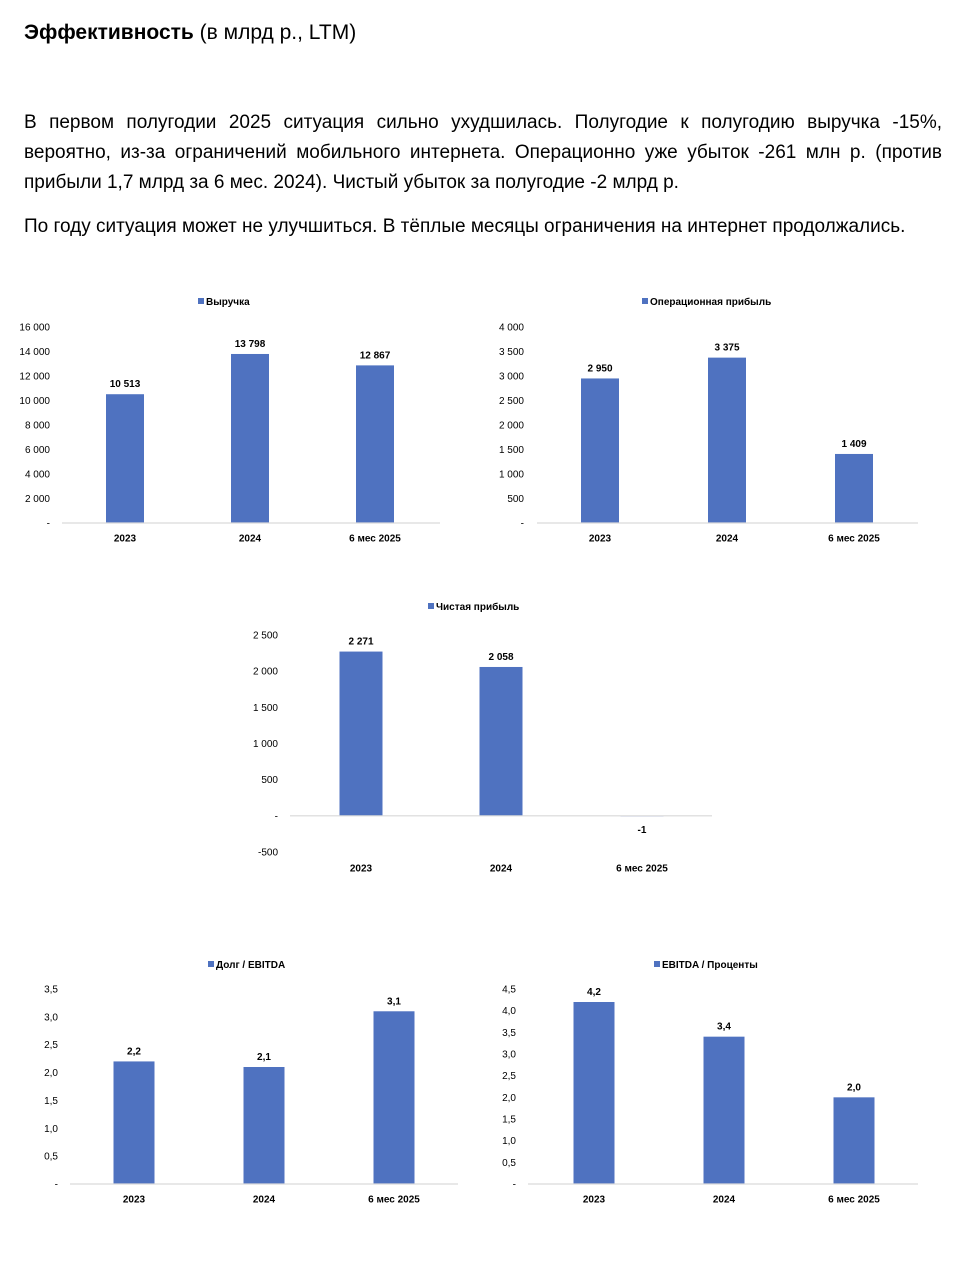  What do you see at coordinates (599, 368) in the screenshot?
I see `data-label: 2 950` at bounding box center [599, 368].